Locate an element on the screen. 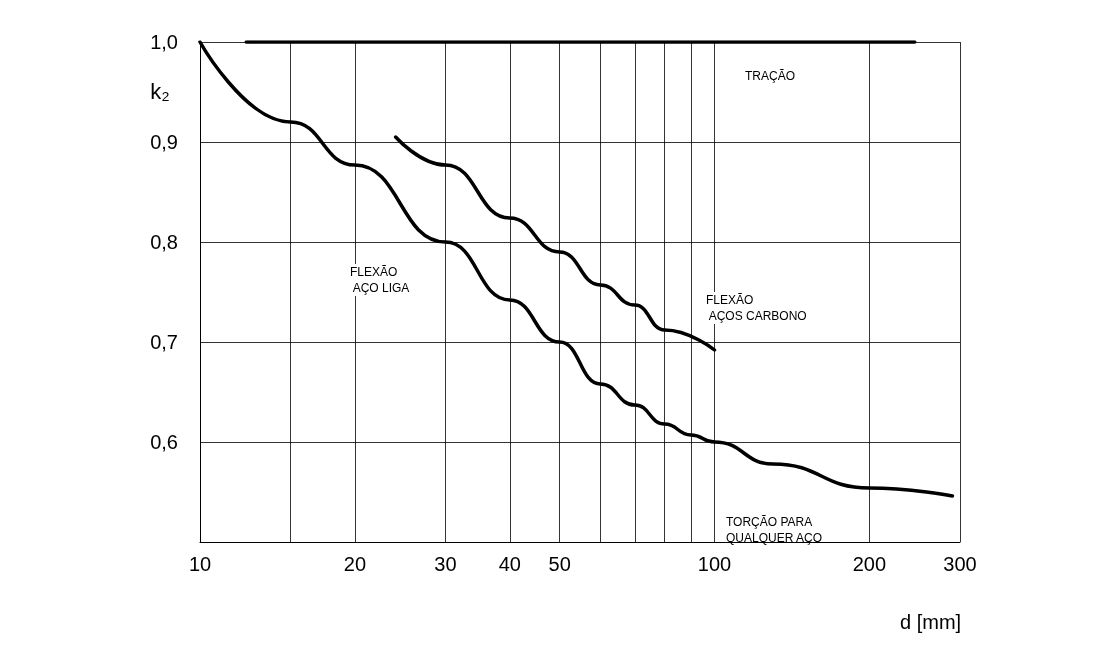 This screenshot has height=645, width=1118. y-tick-label: 0,7 is located at coordinates (164, 342).